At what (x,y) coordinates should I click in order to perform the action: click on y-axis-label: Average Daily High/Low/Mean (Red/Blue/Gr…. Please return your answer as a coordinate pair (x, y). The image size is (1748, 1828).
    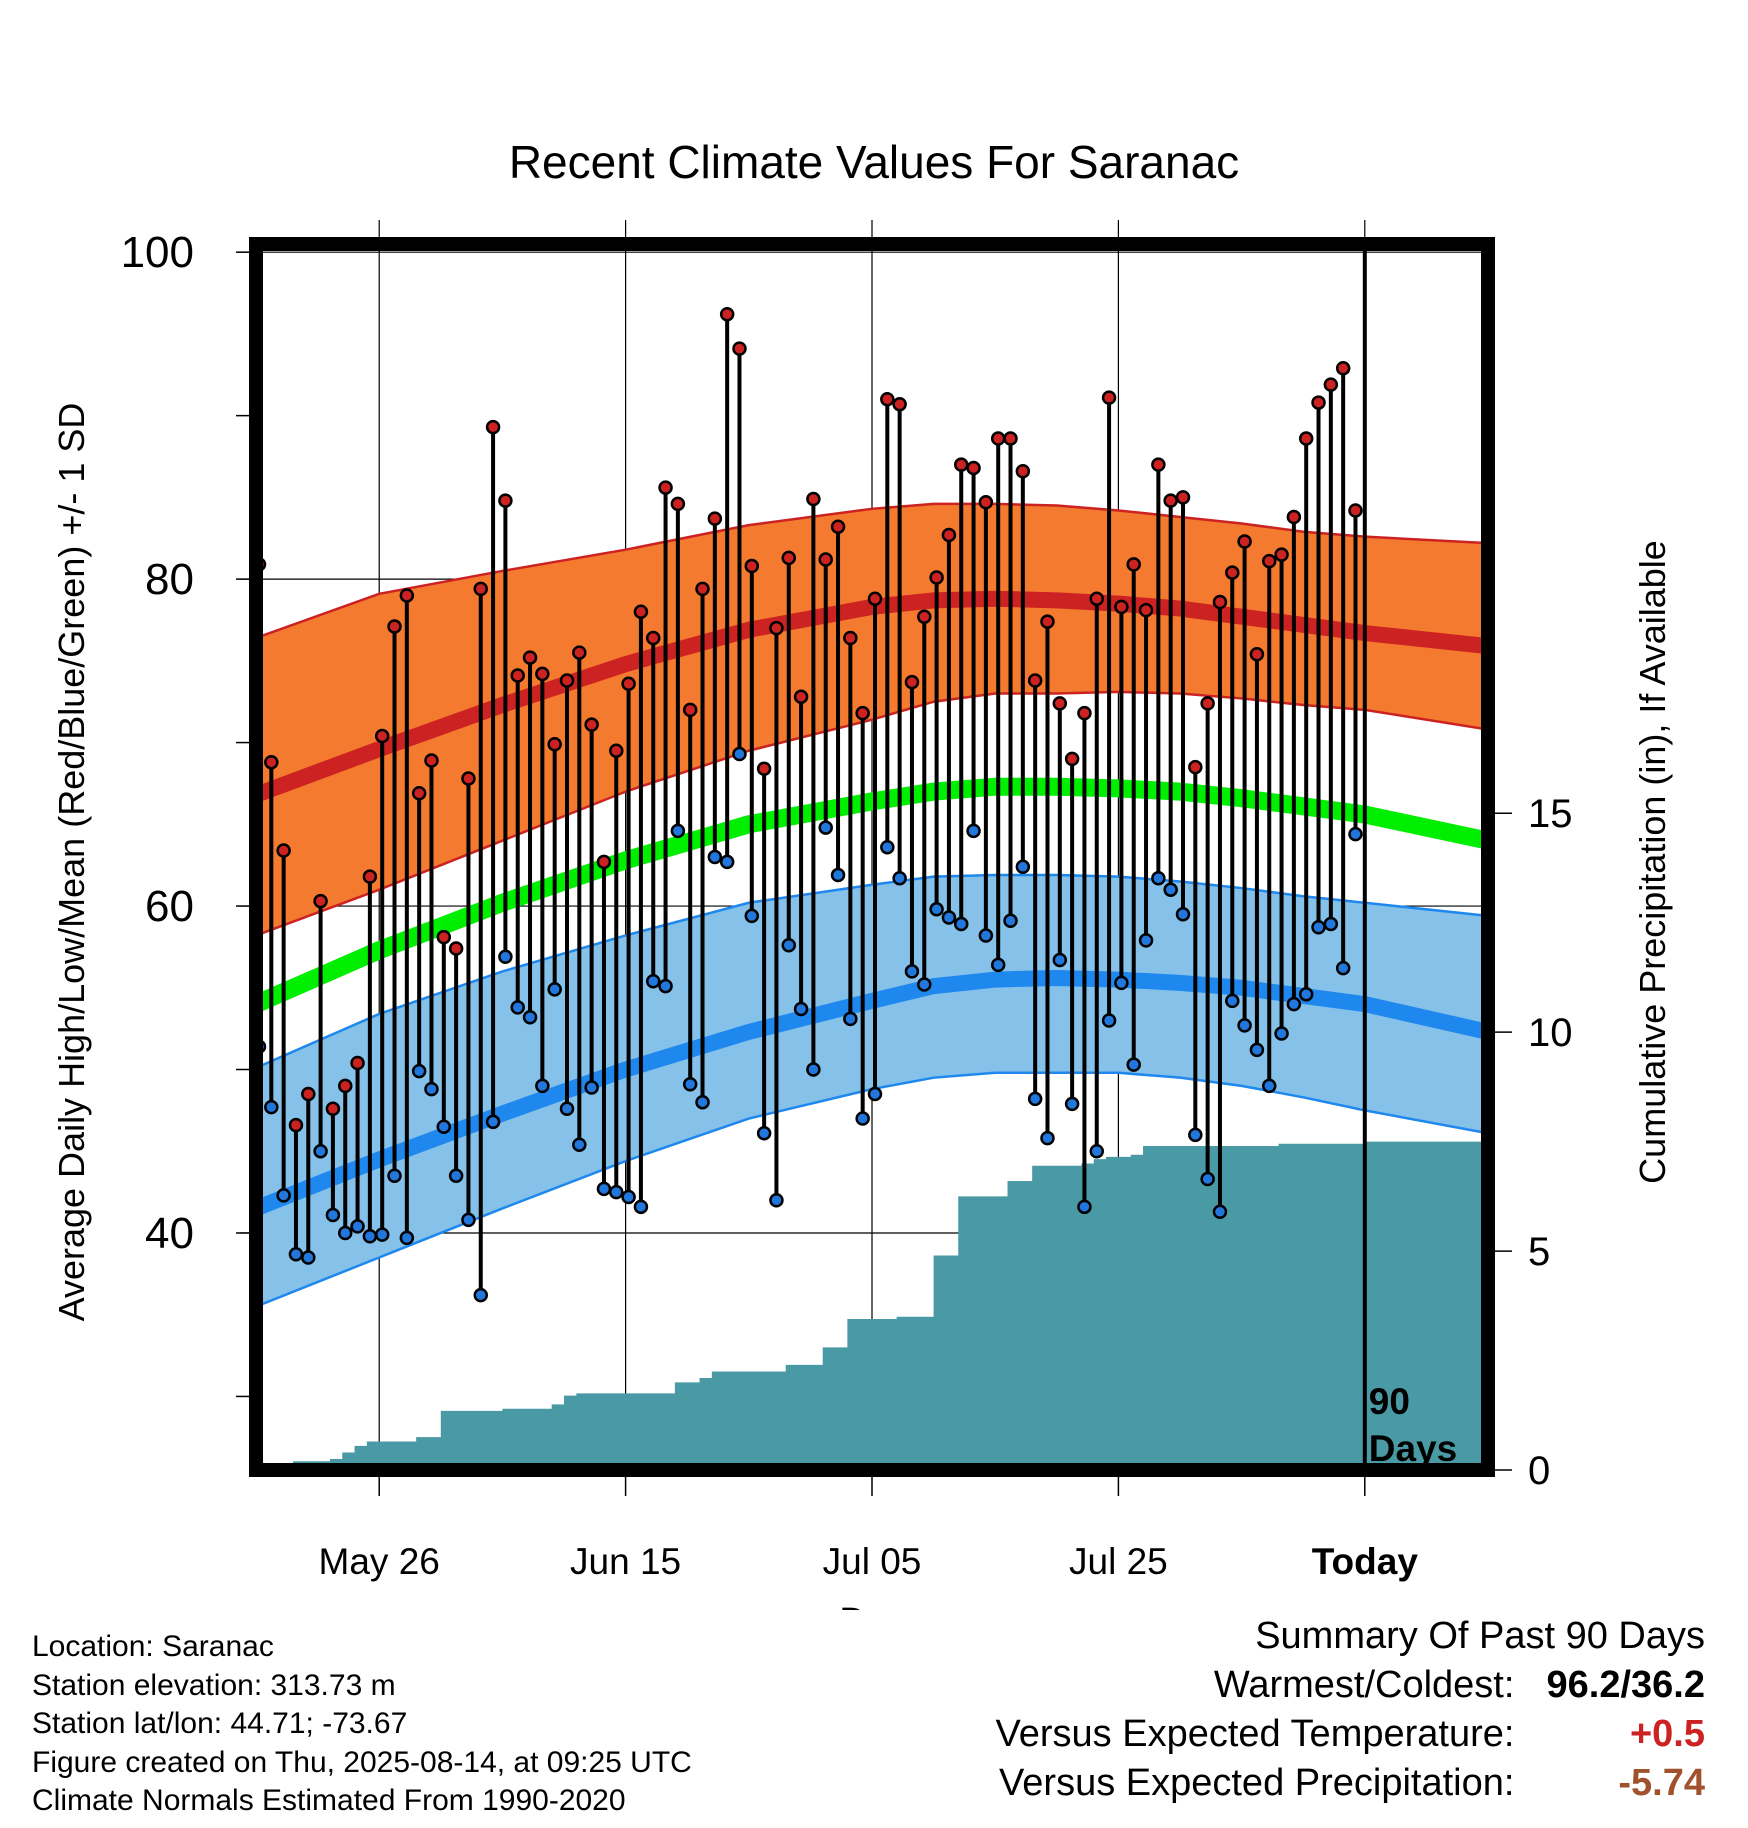
    Looking at the image, I should click on (71, 862).